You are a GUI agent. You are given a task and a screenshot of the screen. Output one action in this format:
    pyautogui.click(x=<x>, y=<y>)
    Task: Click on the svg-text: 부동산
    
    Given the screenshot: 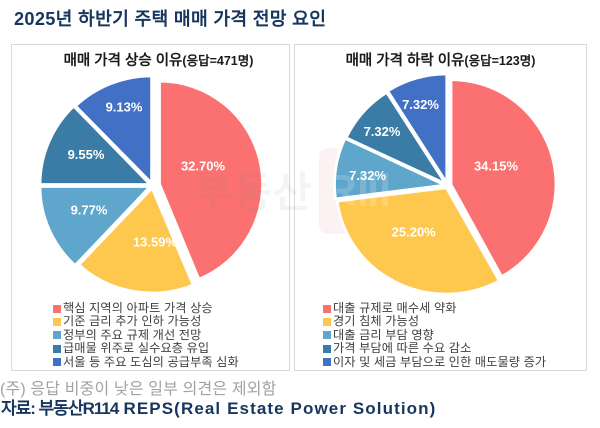 What is the action you would take?
    pyautogui.click(x=253, y=192)
    